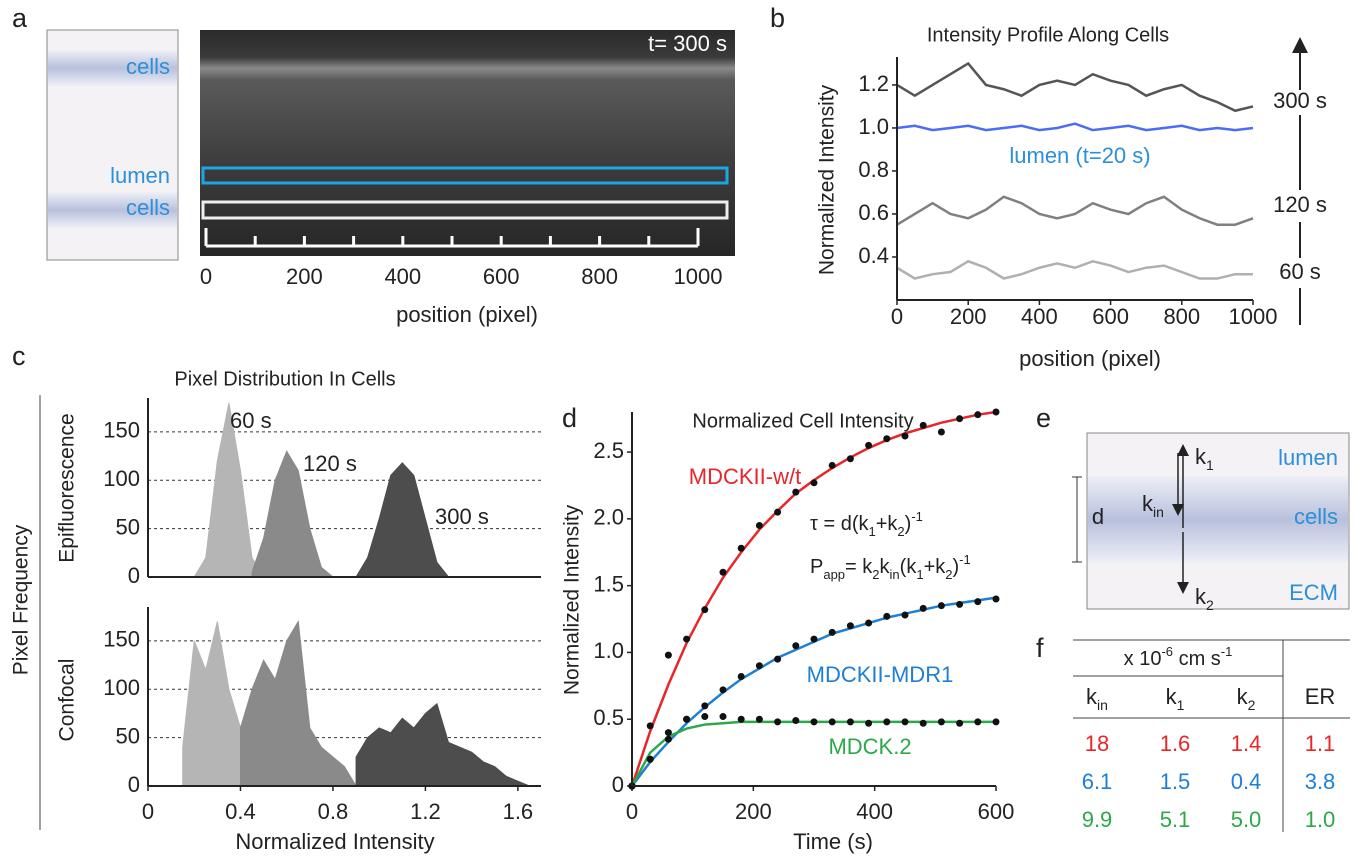 The image size is (1356, 856). Describe the element at coordinates (777, 18) in the screenshot. I see `panel-label: b` at that location.